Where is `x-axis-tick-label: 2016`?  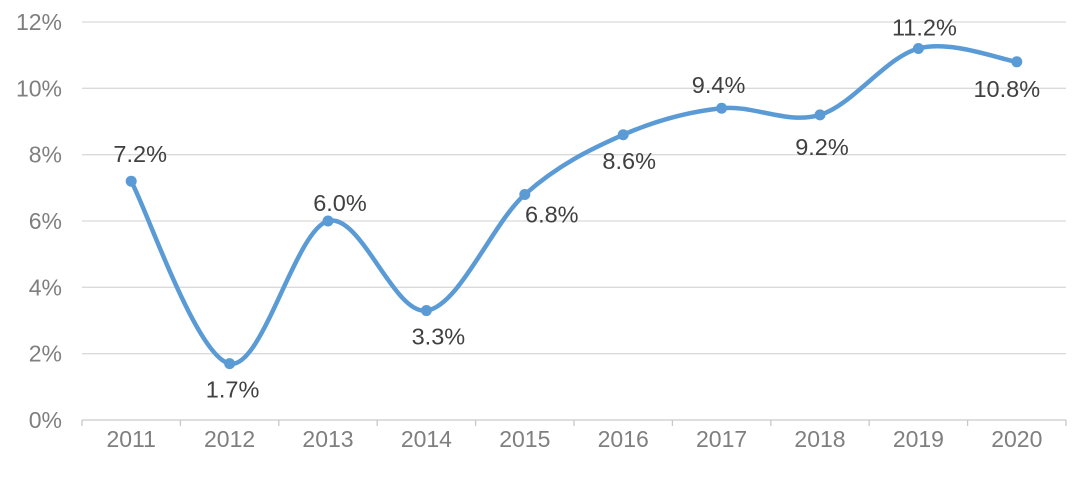
x-axis-tick-label: 2016 is located at coordinates (623, 439).